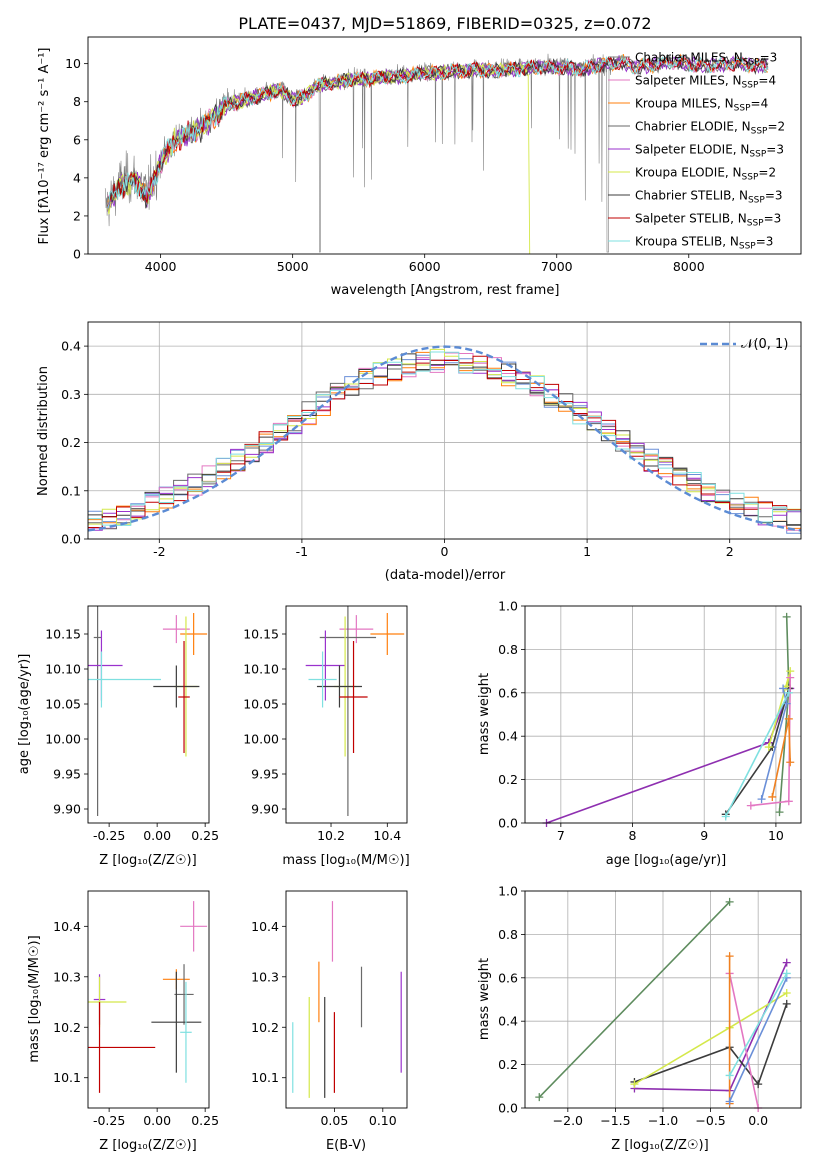  I want to click on y-tick-label: 8, so click(77, 101).